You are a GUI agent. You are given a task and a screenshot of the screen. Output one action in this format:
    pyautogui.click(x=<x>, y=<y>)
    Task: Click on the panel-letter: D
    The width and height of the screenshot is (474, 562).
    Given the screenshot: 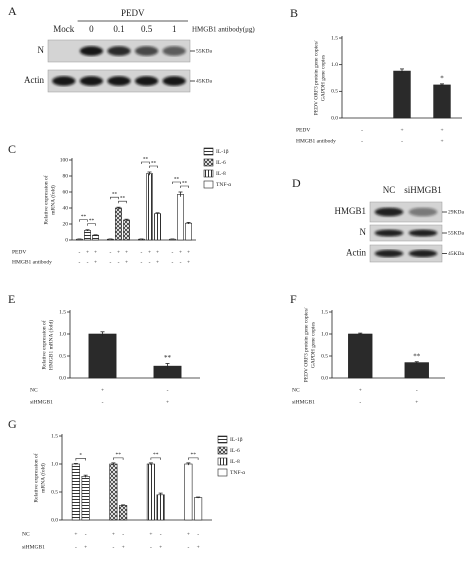 What is the action you would take?
    pyautogui.click(x=296, y=183)
    